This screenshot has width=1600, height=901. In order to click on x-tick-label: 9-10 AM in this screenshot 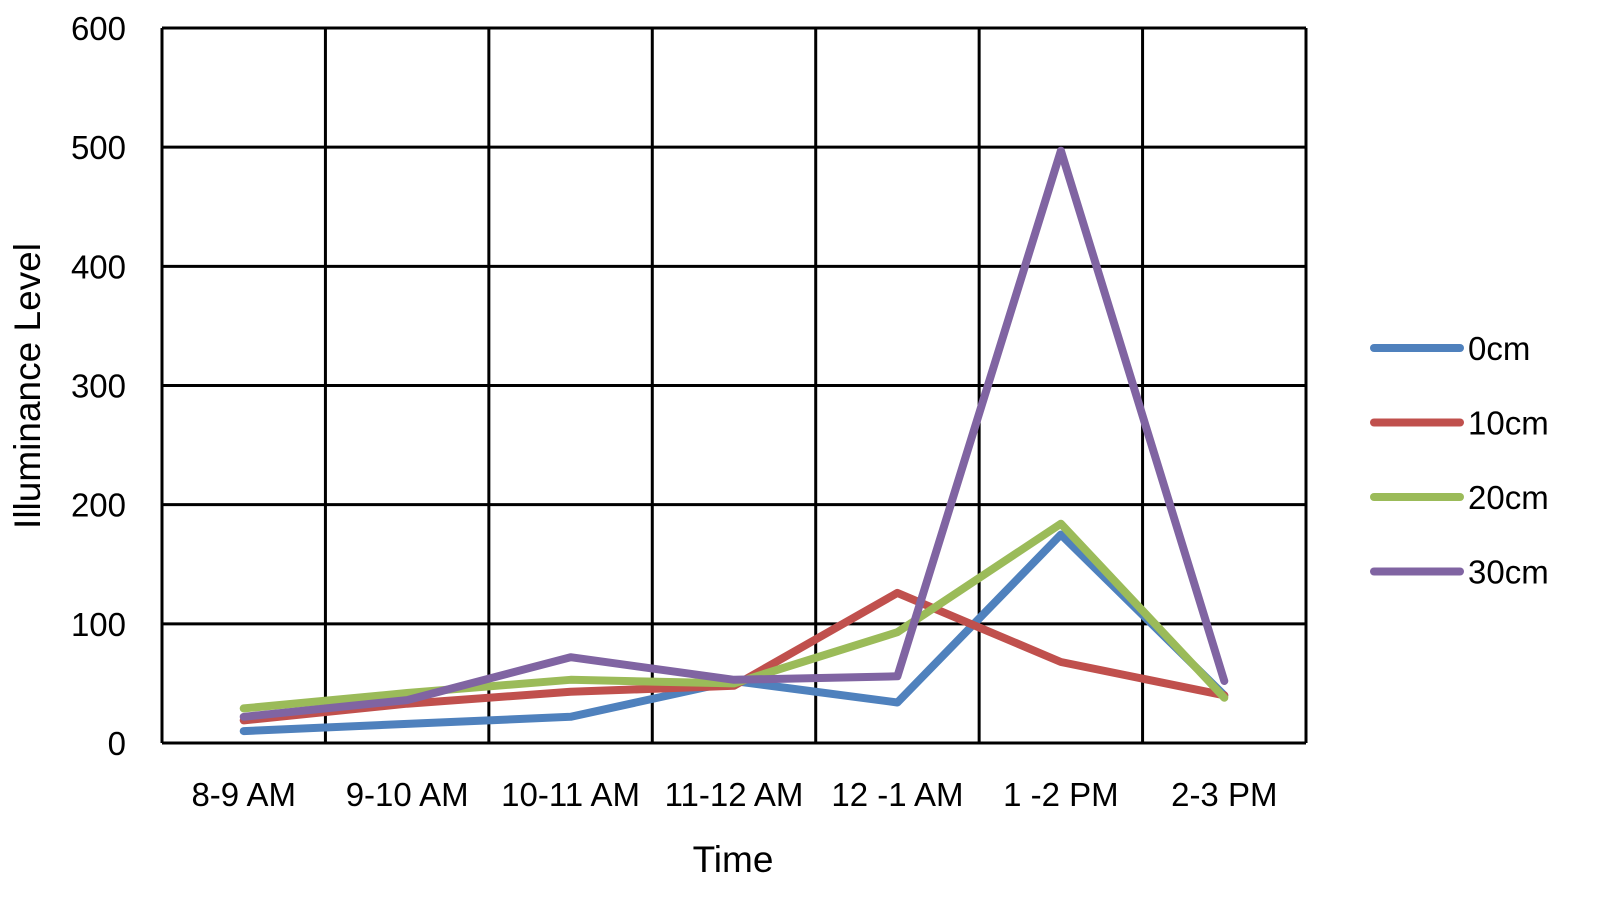, I will do `click(407, 794)`.